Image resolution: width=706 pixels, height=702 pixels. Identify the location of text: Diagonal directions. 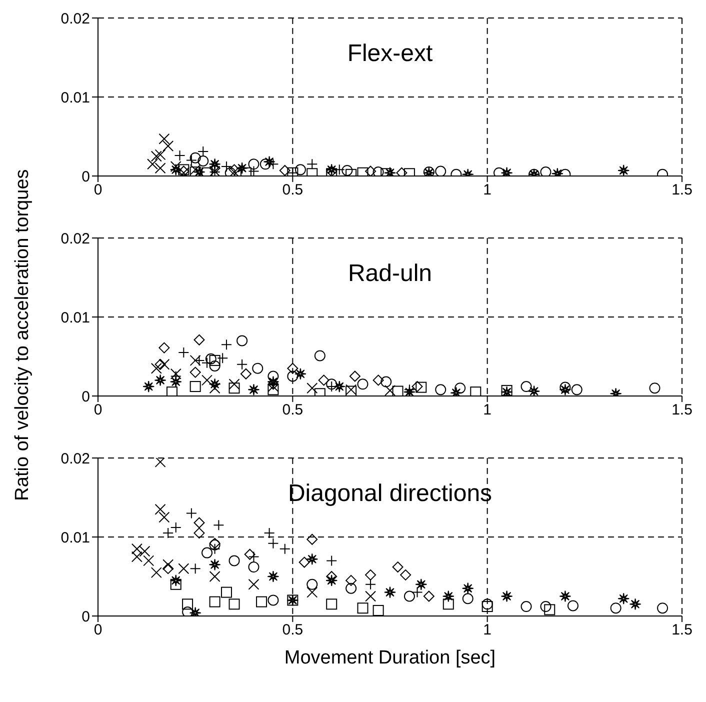
(390, 494).